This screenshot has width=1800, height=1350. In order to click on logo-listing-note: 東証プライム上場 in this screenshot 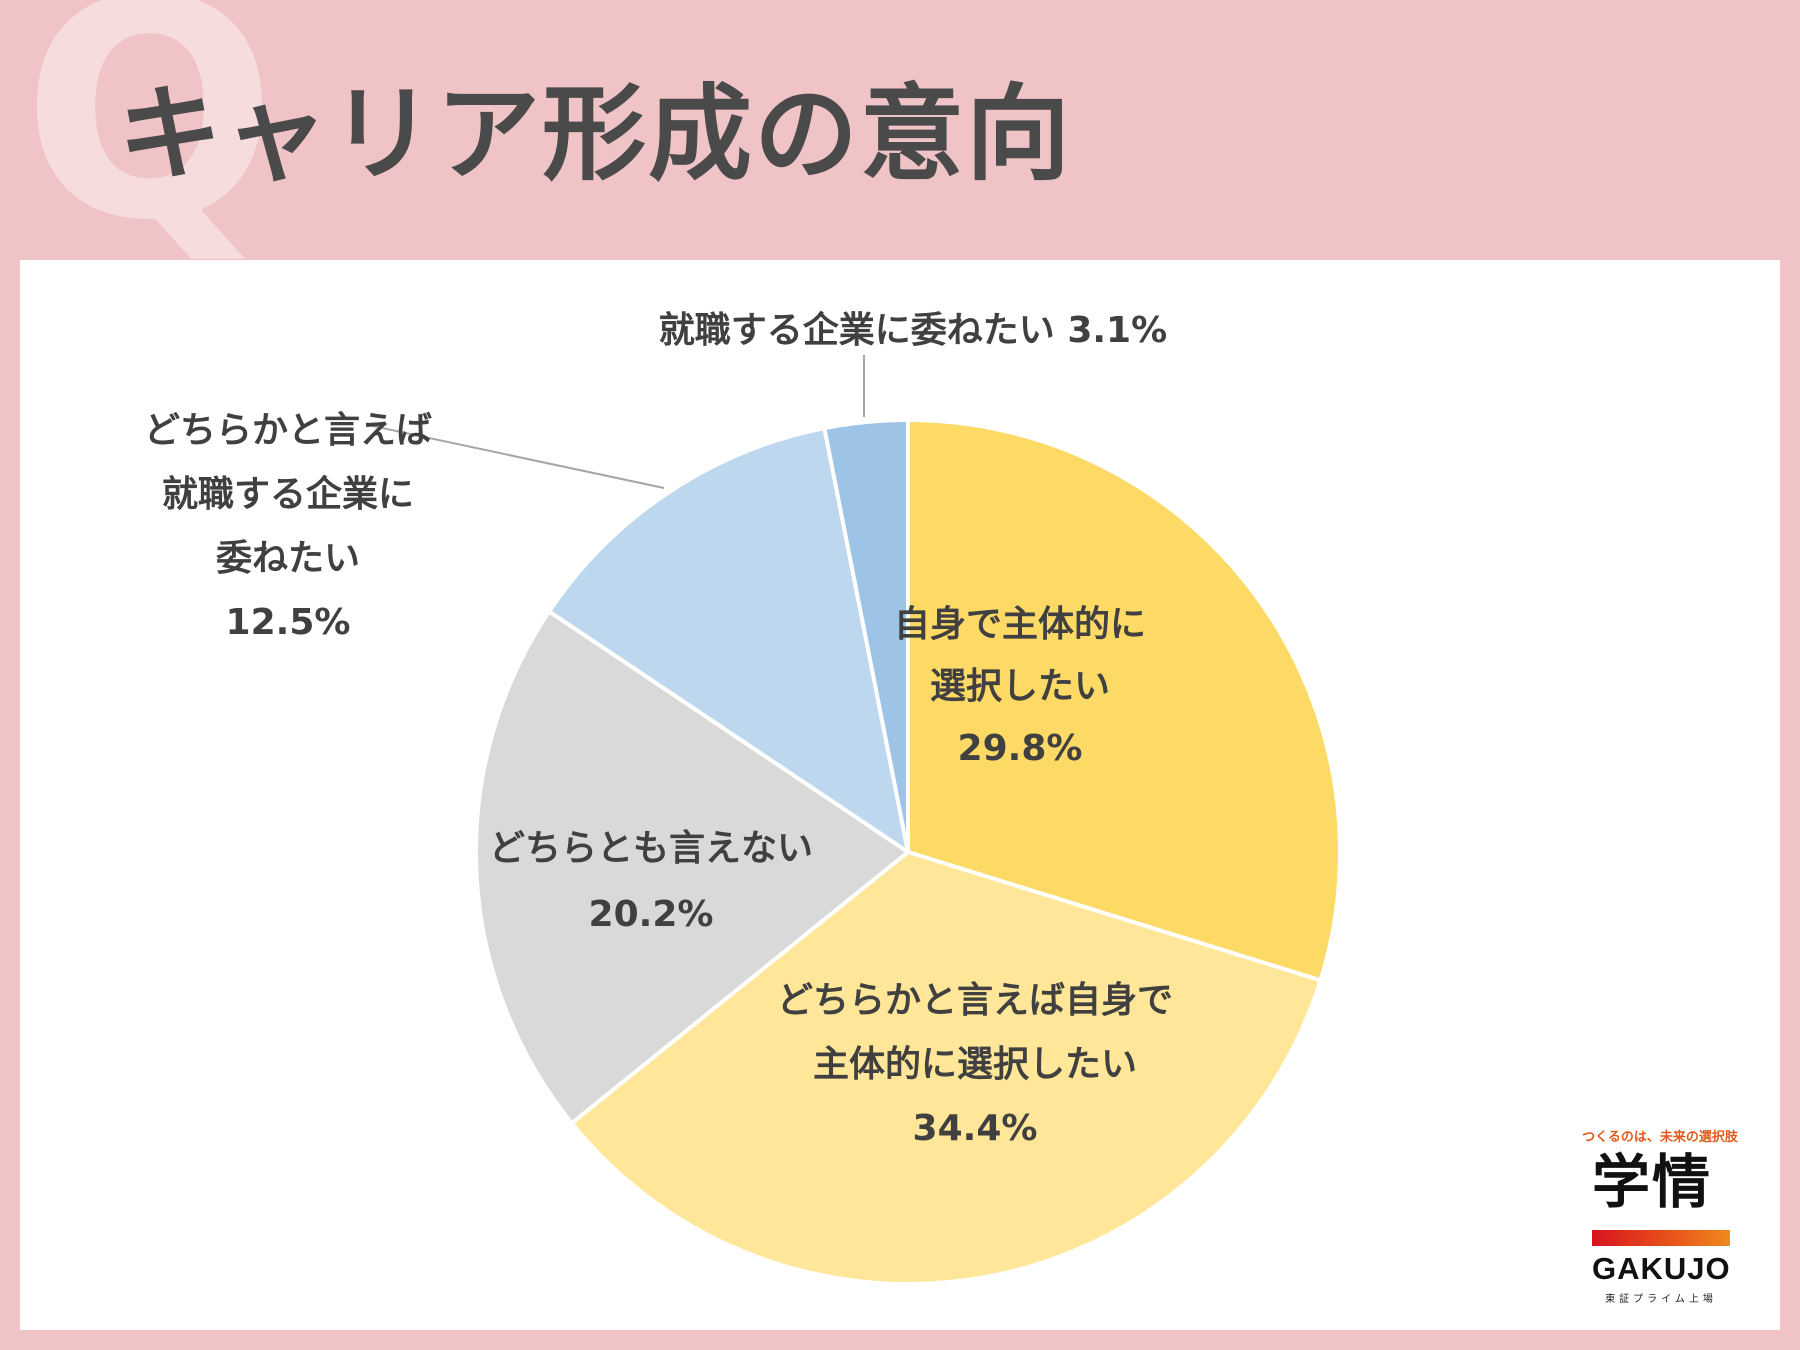, I will do `click(1661, 1299)`.